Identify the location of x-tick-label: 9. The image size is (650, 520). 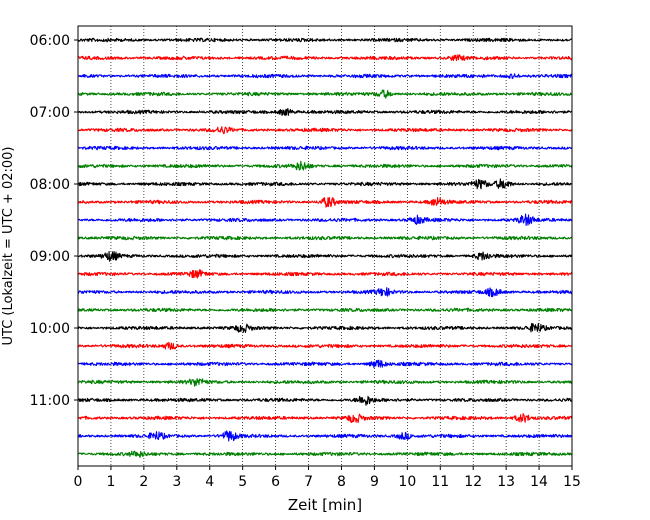
(374, 482).